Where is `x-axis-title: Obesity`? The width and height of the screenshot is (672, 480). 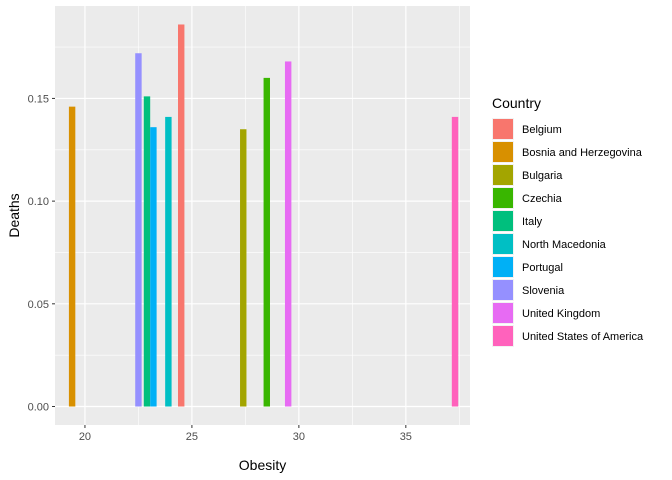 x-axis-title: Obesity is located at coordinates (262, 465).